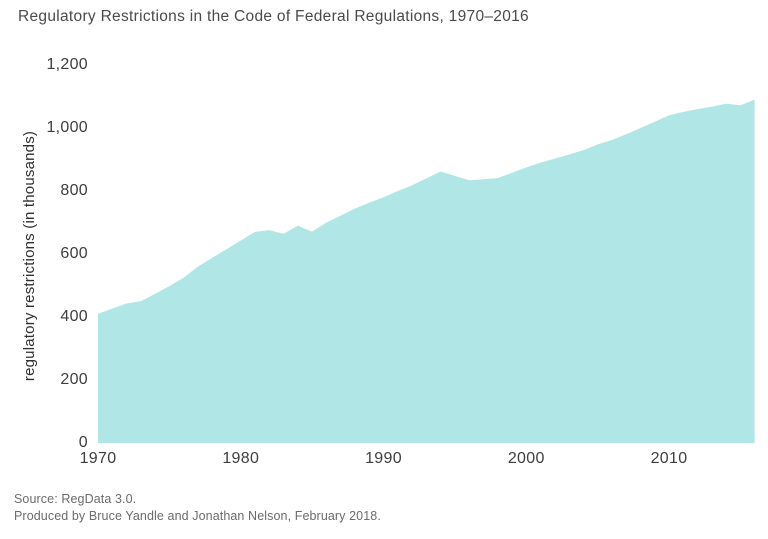  Describe the element at coordinates (74, 190) in the screenshot. I see `y-tick-label: 800` at that location.